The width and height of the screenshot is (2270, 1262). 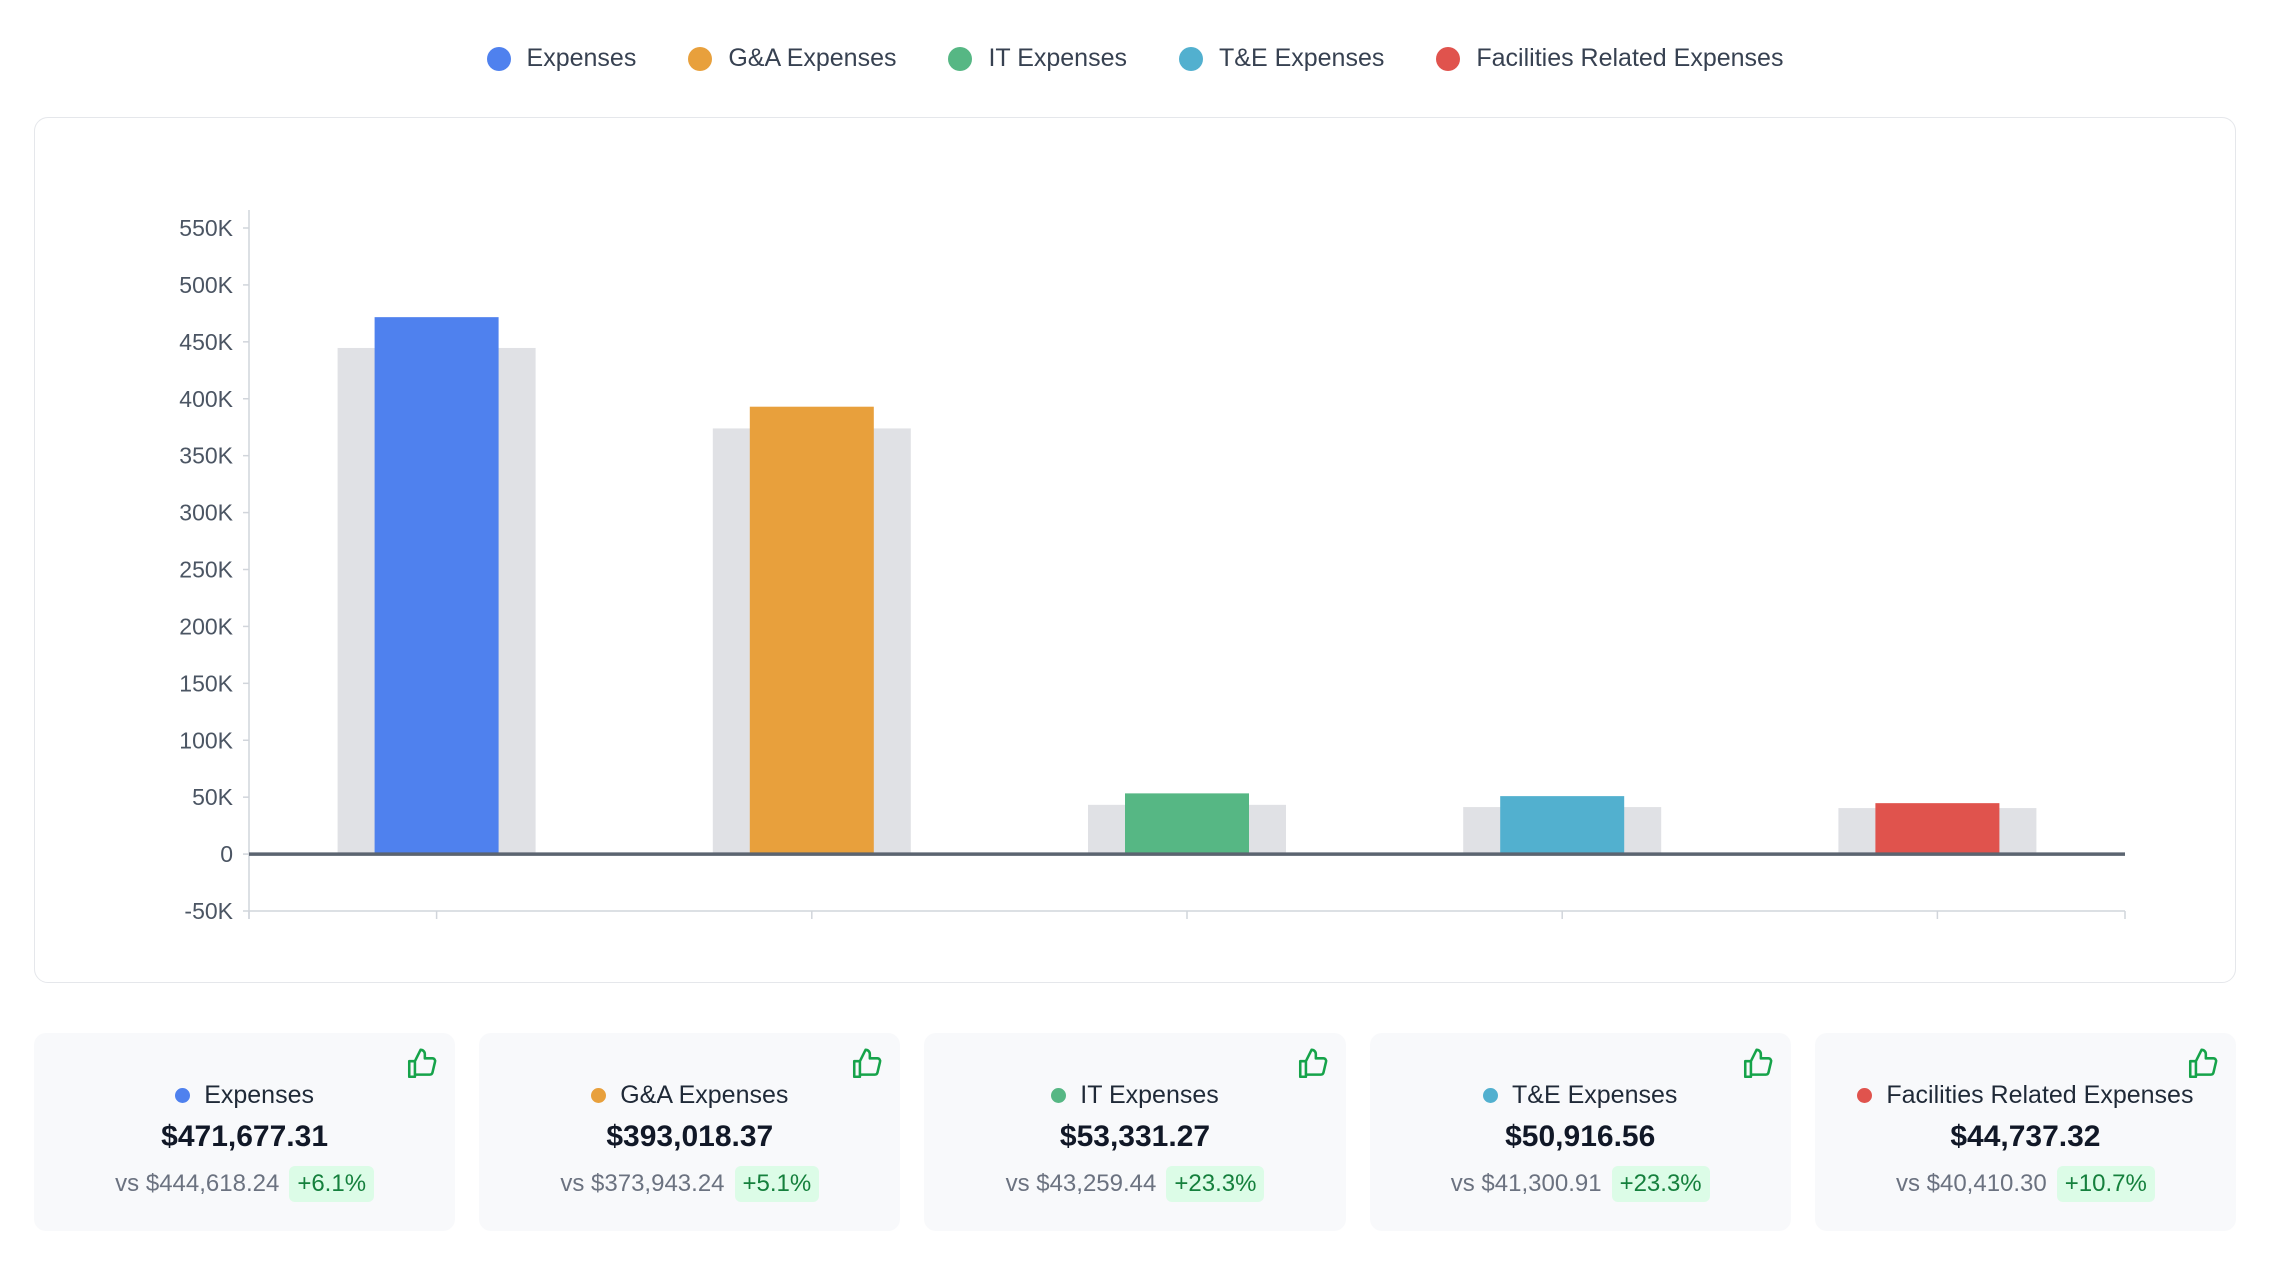 What do you see at coordinates (2025, 1136) in the screenshot?
I see `card-value: $44,737.32` at bounding box center [2025, 1136].